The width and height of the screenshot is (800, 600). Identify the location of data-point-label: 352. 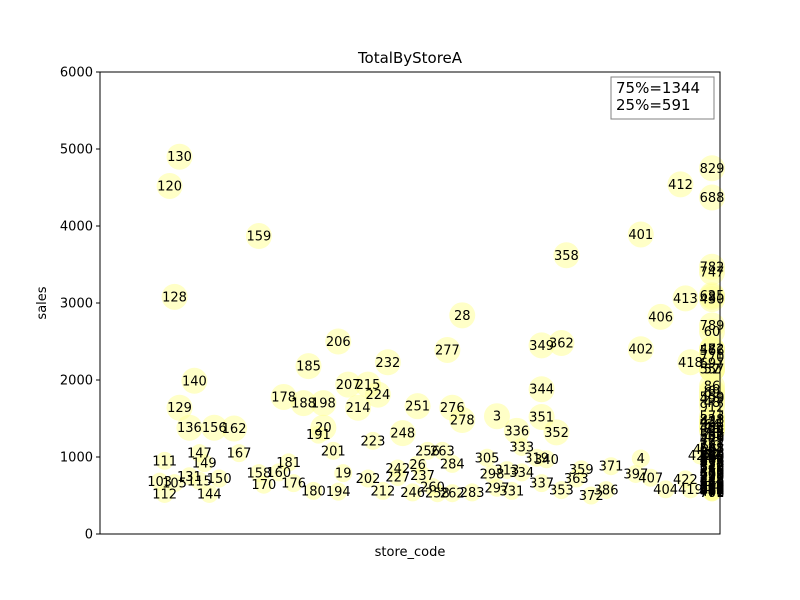
(556, 433).